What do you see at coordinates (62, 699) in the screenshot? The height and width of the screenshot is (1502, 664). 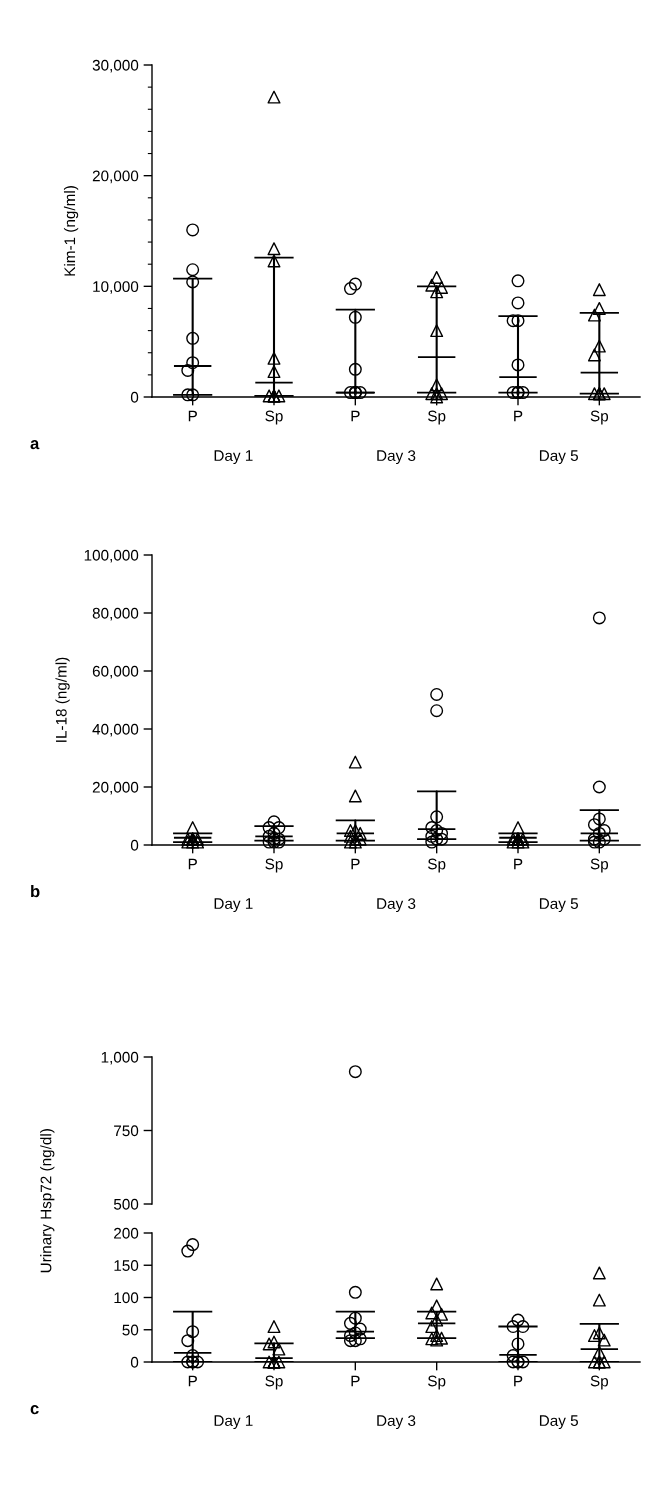 I see `y-axis-title: IL-18 (ng/ml)` at bounding box center [62, 699].